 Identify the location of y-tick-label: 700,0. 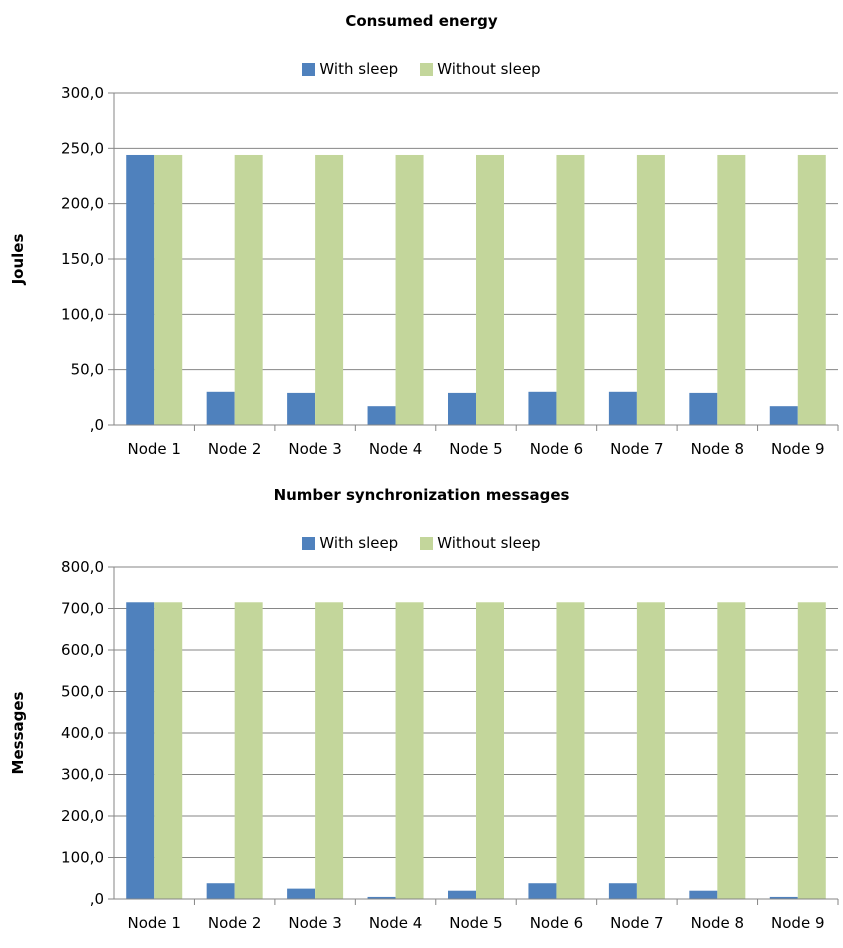
(82, 609).